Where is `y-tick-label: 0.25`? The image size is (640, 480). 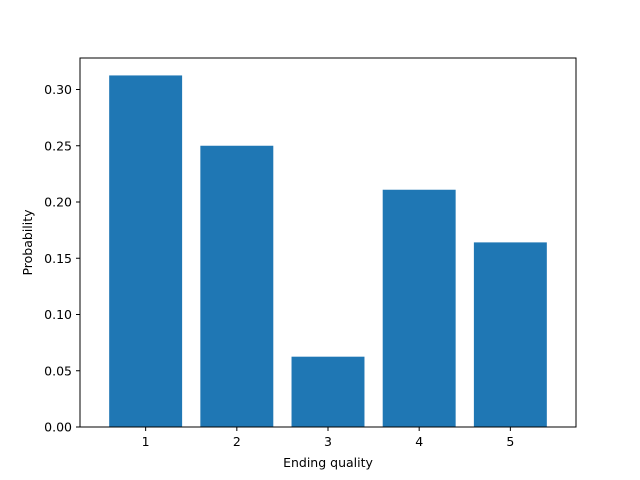
y-tick-label: 0.25 is located at coordinates (58, 145).